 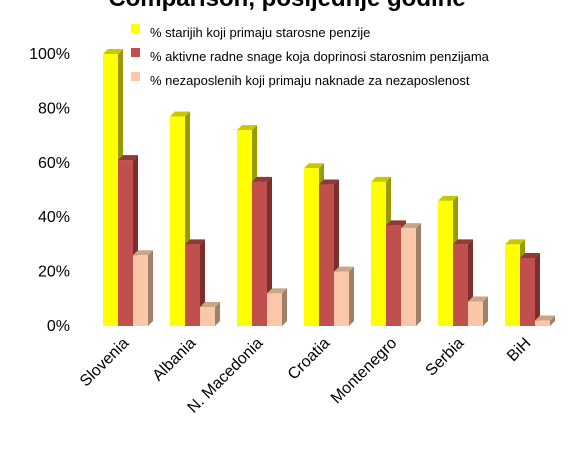 What do you see at coordinates (143, 253) in the screenshot?
I see `bar-slovenia-s3-top` at bounding box center [143, 253].